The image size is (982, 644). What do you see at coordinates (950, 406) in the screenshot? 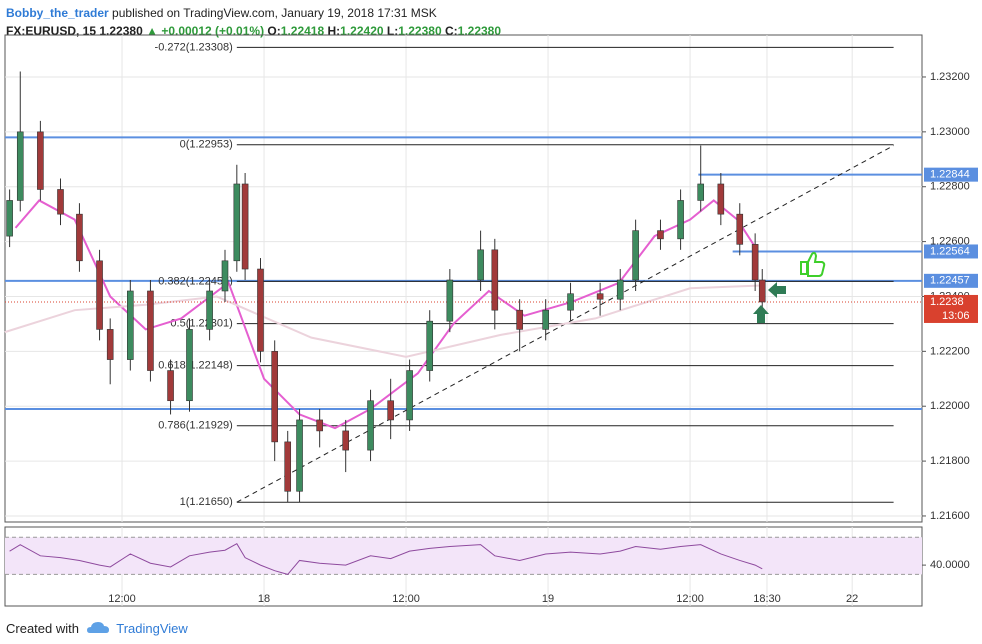
I see `y-tick-label: 1.22000` at bounding box center [950, 406].